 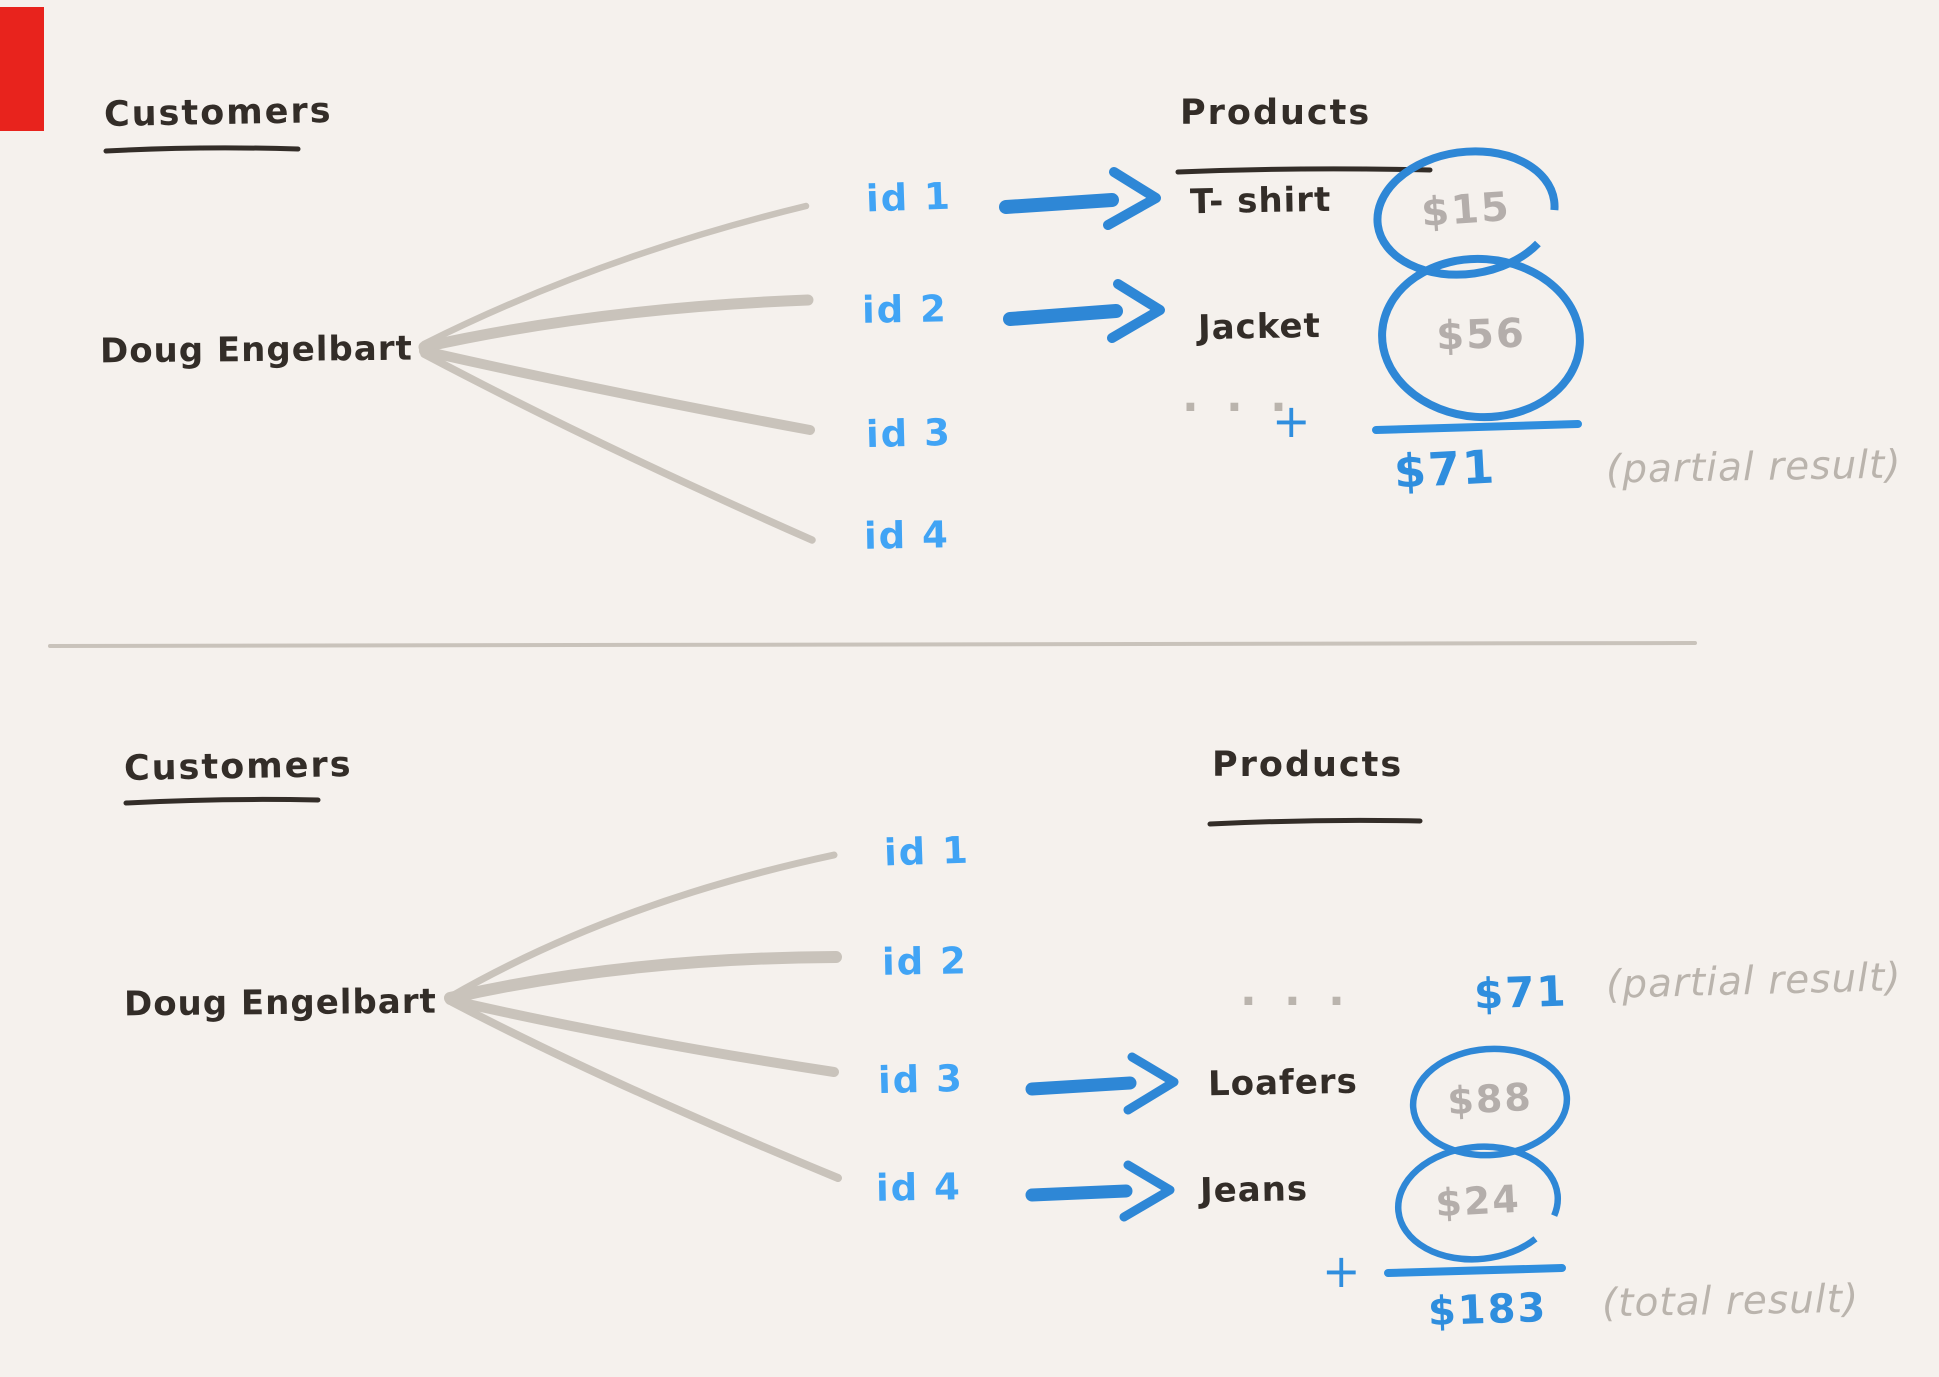 What do you see at coordinates (643, 1016) in the screenshot?
I see `bottom-fan-lines` at bounding box center [643, 1016].